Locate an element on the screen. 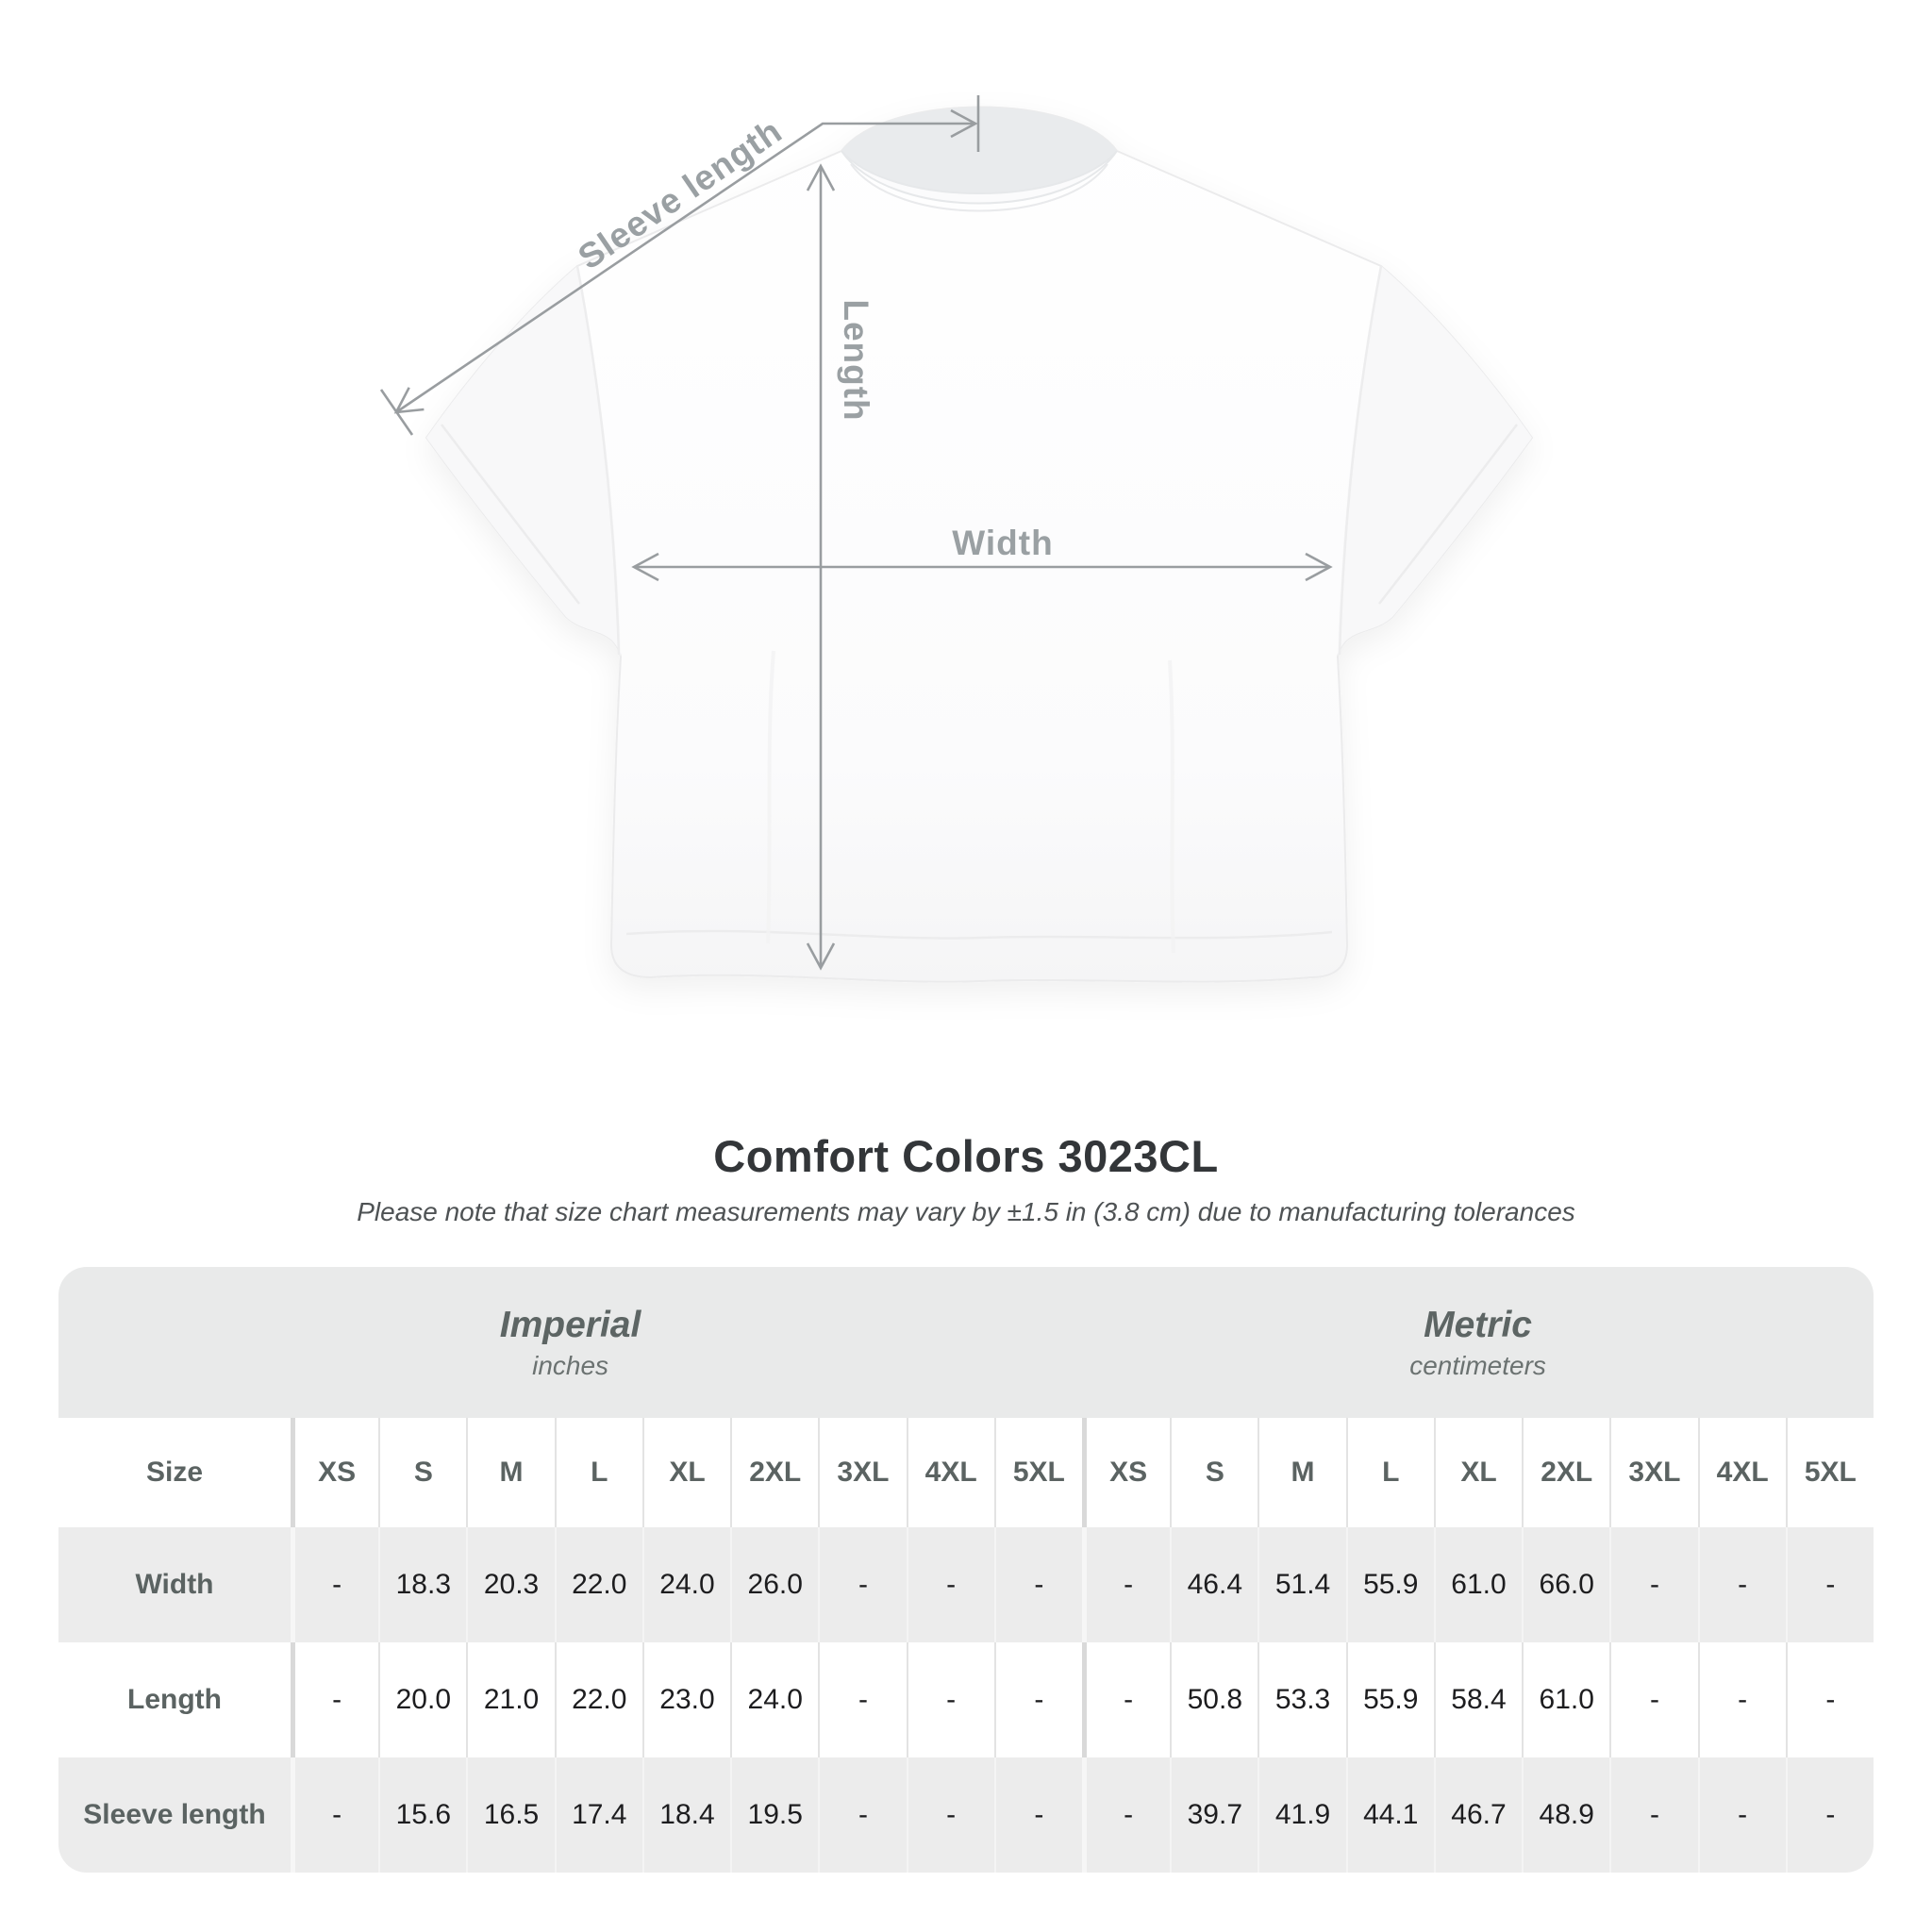  measurement-cell: 51.4 is located at coordinates (1301, 1584).